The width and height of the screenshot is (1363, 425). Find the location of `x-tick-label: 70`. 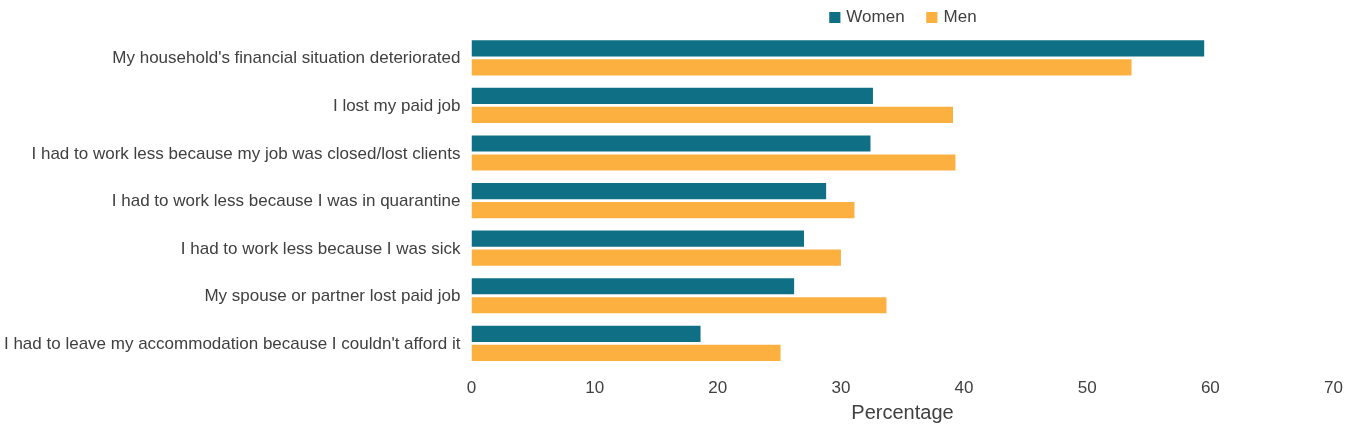

x-tick-label: 70 is located at coordinates (1333, 387).